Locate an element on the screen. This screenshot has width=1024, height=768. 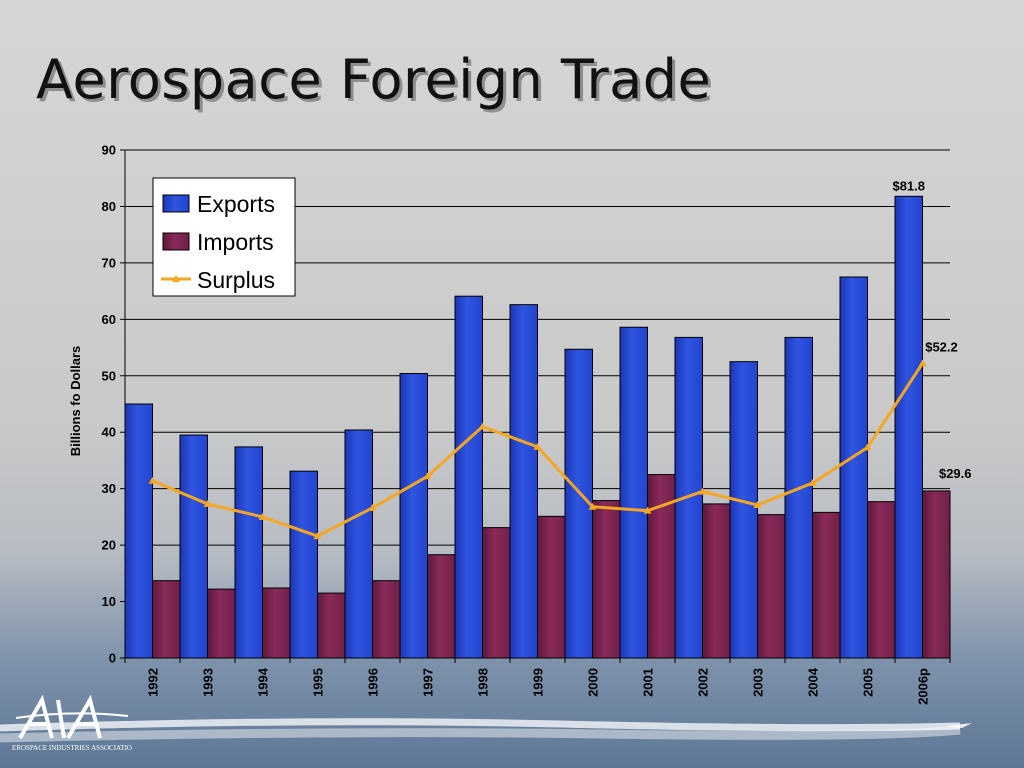
x-tick-label: 1994 is located at coordinates (263, 682).